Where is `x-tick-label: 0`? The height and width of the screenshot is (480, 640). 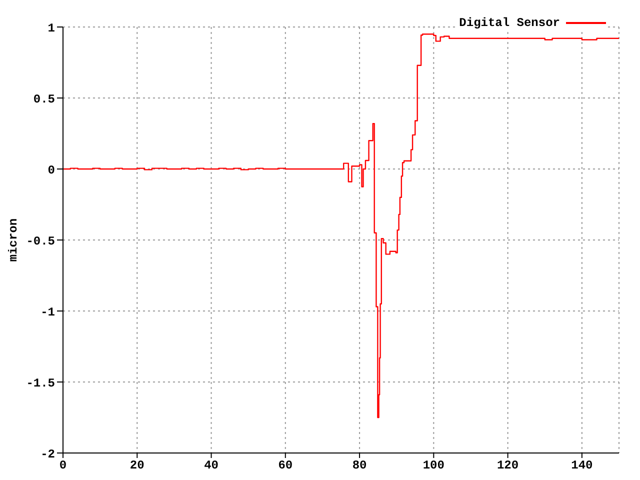 x-tick-label: 0 is located at coordinates (63, 465).